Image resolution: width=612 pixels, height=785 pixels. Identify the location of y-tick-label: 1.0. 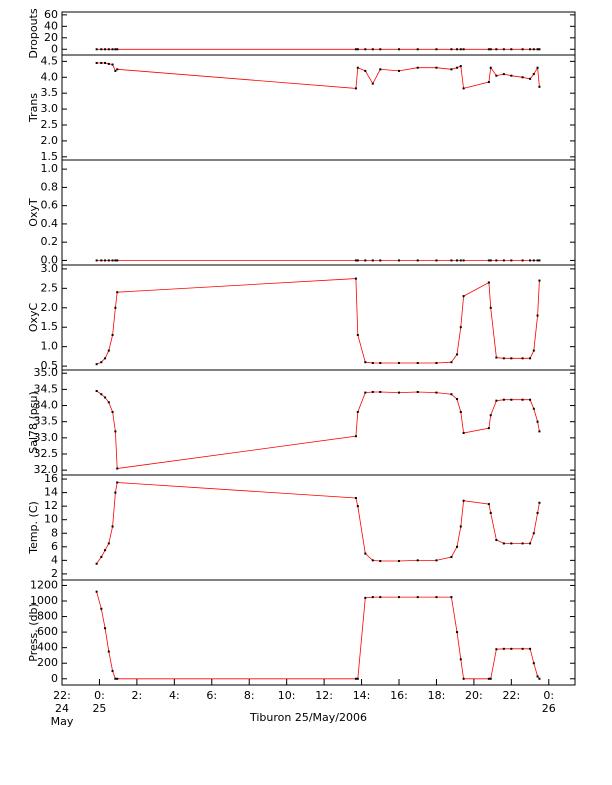
(50, 168).